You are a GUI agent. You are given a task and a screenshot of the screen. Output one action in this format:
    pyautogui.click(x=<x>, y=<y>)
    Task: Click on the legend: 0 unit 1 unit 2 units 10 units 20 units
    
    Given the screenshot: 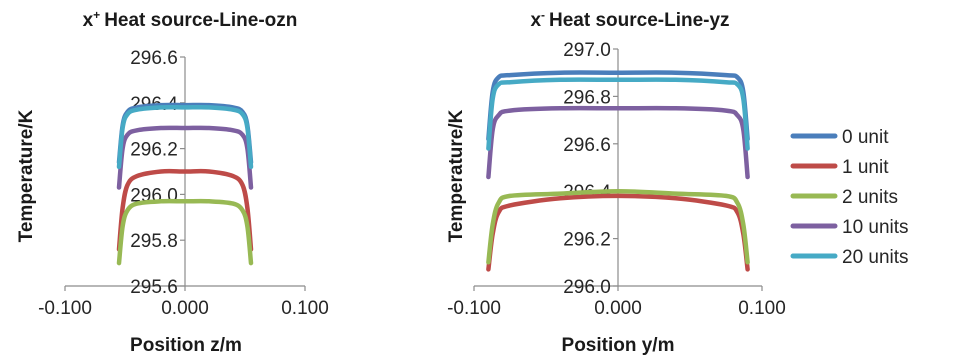 What is the action you would take?
    pyautogui.click(x=849, y=197)
    